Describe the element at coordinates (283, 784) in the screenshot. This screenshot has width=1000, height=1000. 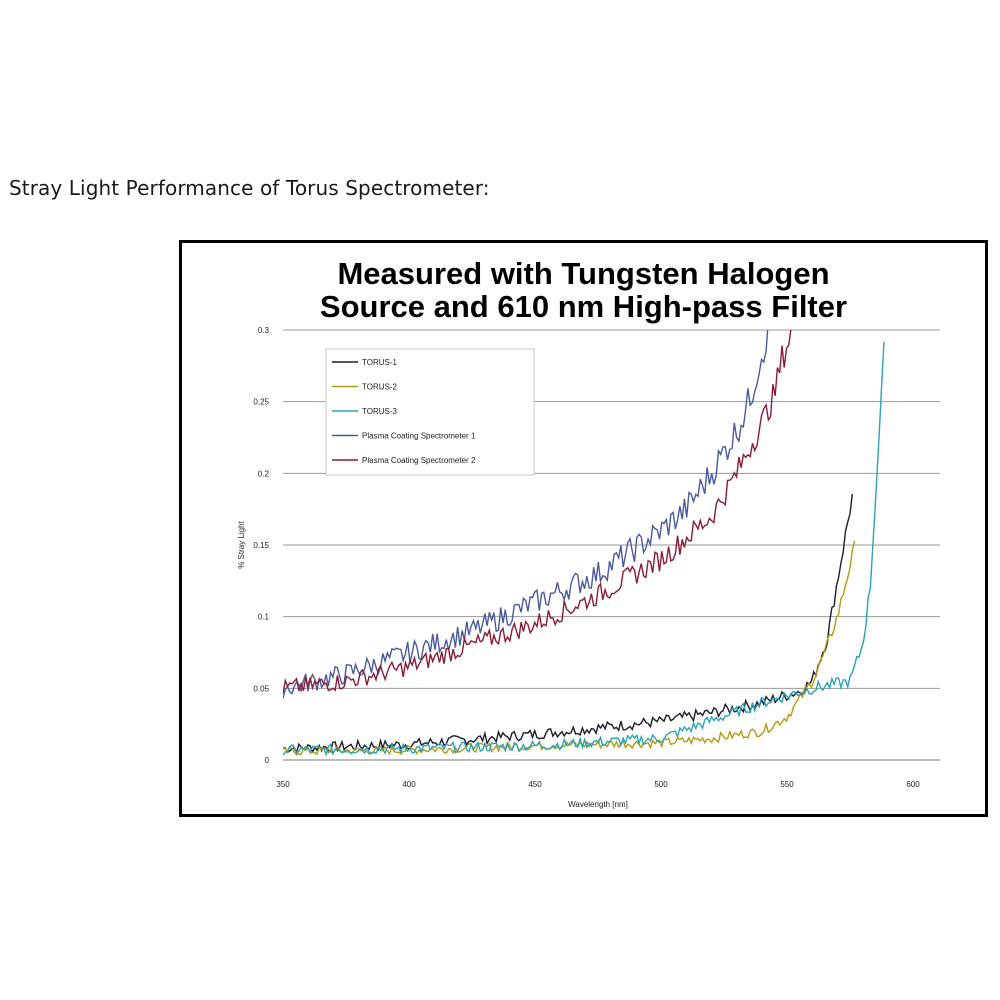
I see `x-tick-label: 350` at that location.